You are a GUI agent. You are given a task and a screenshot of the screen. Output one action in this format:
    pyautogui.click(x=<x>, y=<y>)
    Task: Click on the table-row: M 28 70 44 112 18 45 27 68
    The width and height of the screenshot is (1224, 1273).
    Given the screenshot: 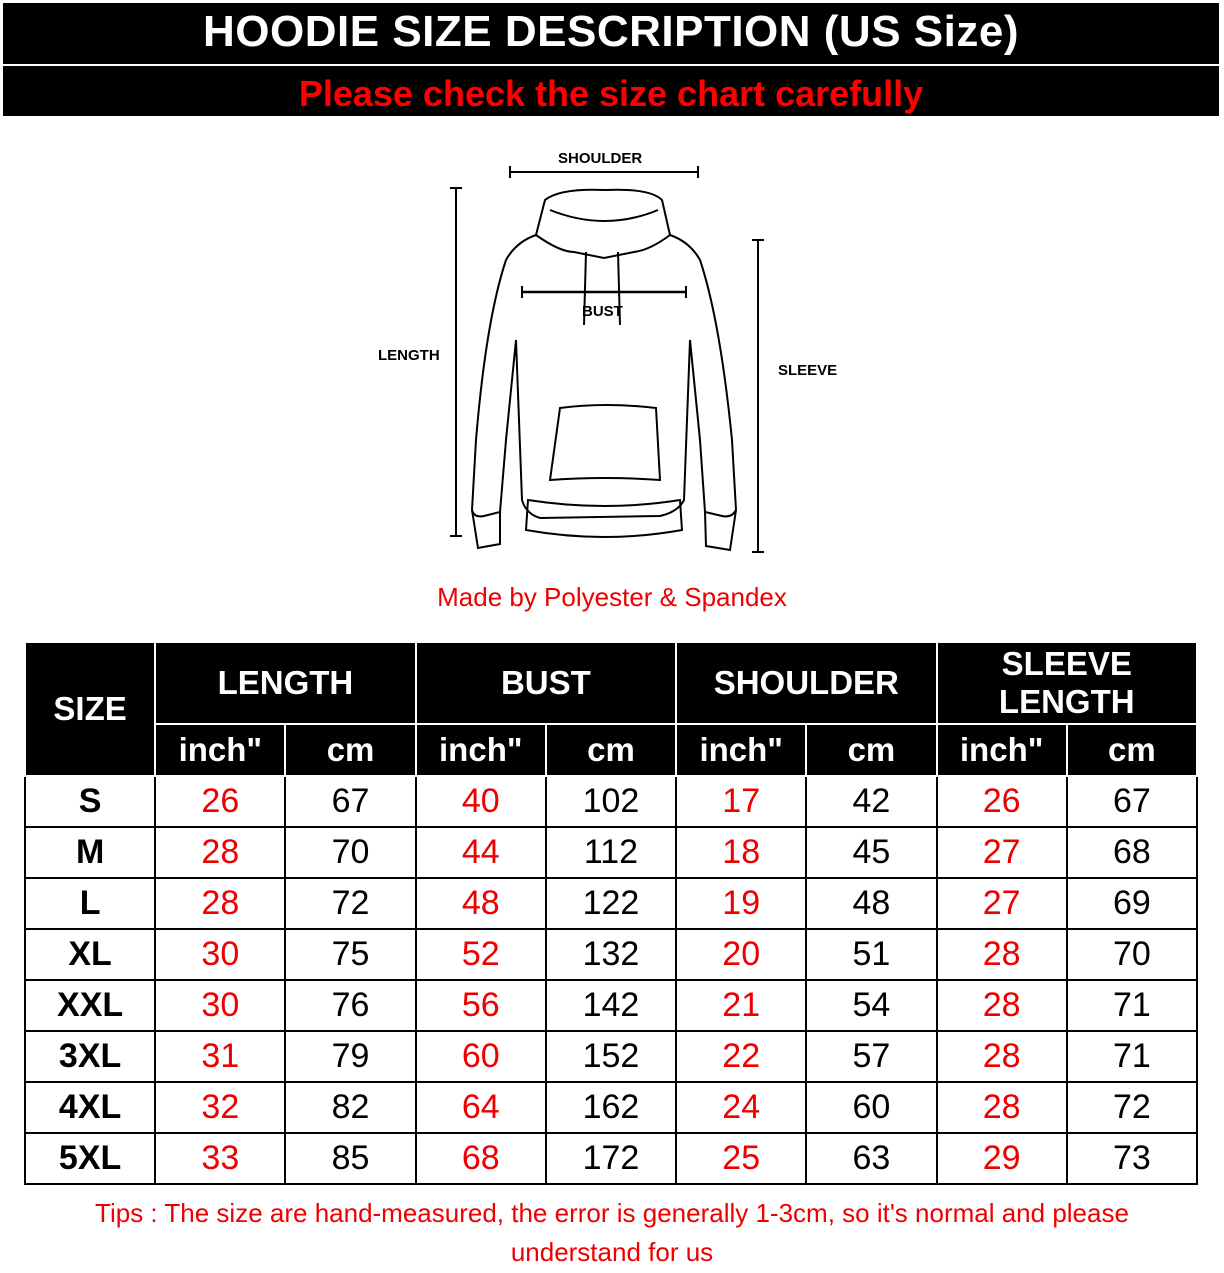 What is the action you would take?
    pyautogui.click(x=611, y=852)
    